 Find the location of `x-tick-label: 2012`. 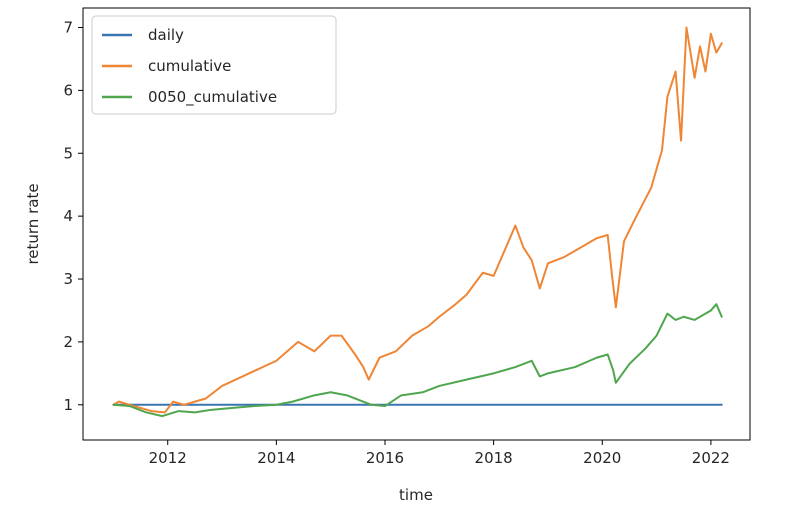

x-tick-label: 2012 is located at coordinates (168, 458).